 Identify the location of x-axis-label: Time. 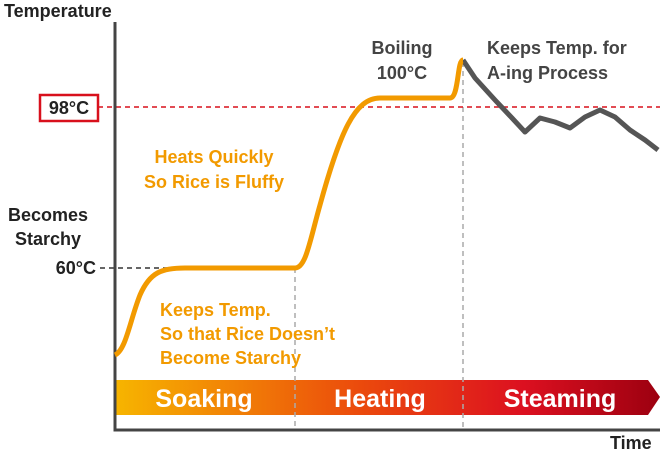
(631, 443).